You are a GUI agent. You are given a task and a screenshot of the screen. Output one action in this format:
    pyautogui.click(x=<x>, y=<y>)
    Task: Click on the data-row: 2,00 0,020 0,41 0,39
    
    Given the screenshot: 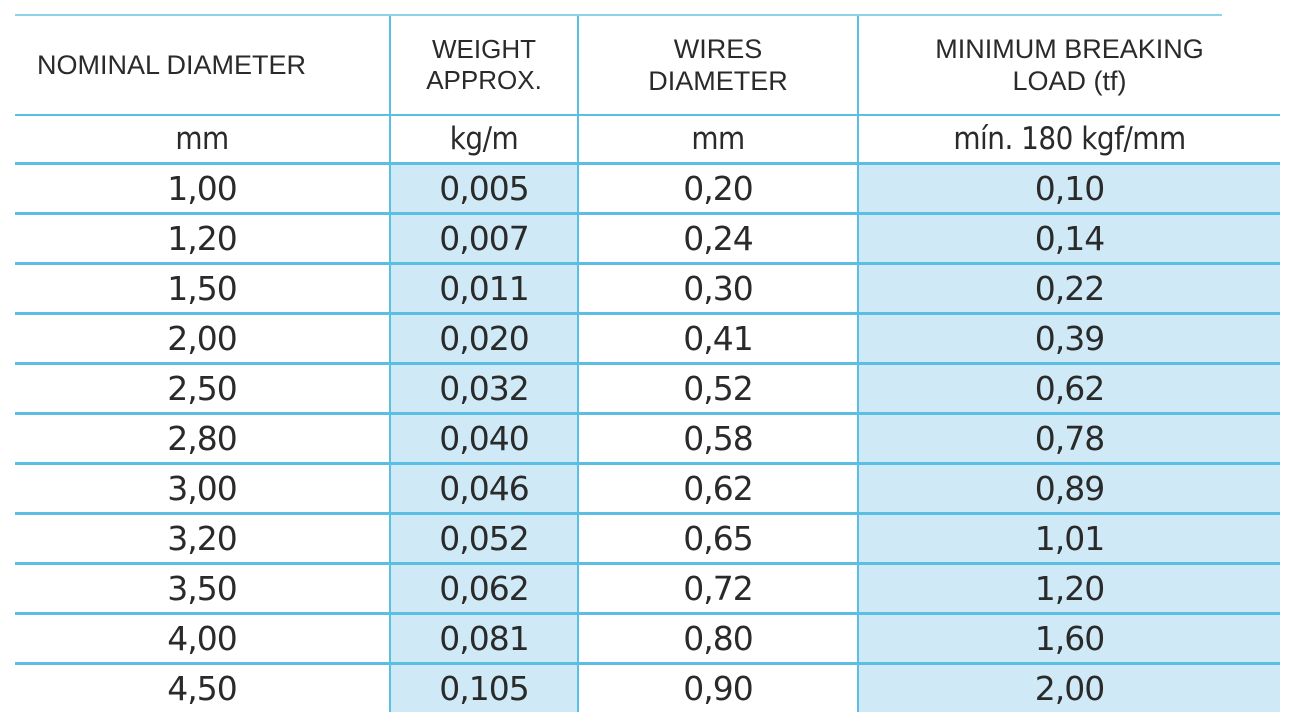 What is the action you would take?
    pyautogui.click(x=647, y=338)
    